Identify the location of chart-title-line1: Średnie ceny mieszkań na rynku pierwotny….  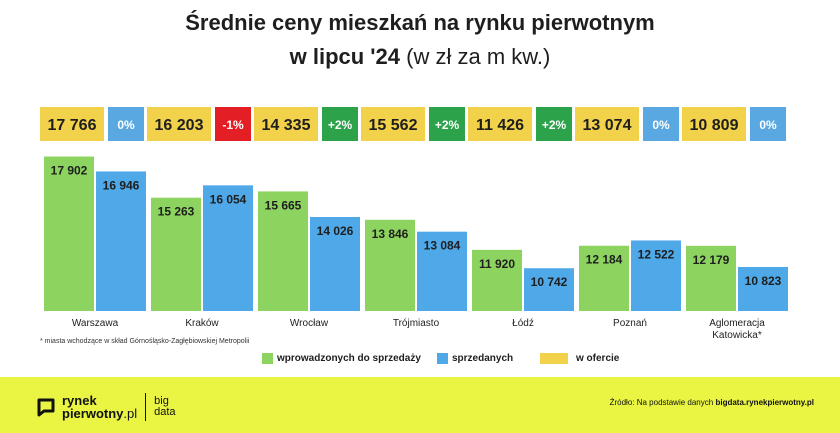
(420, 22).